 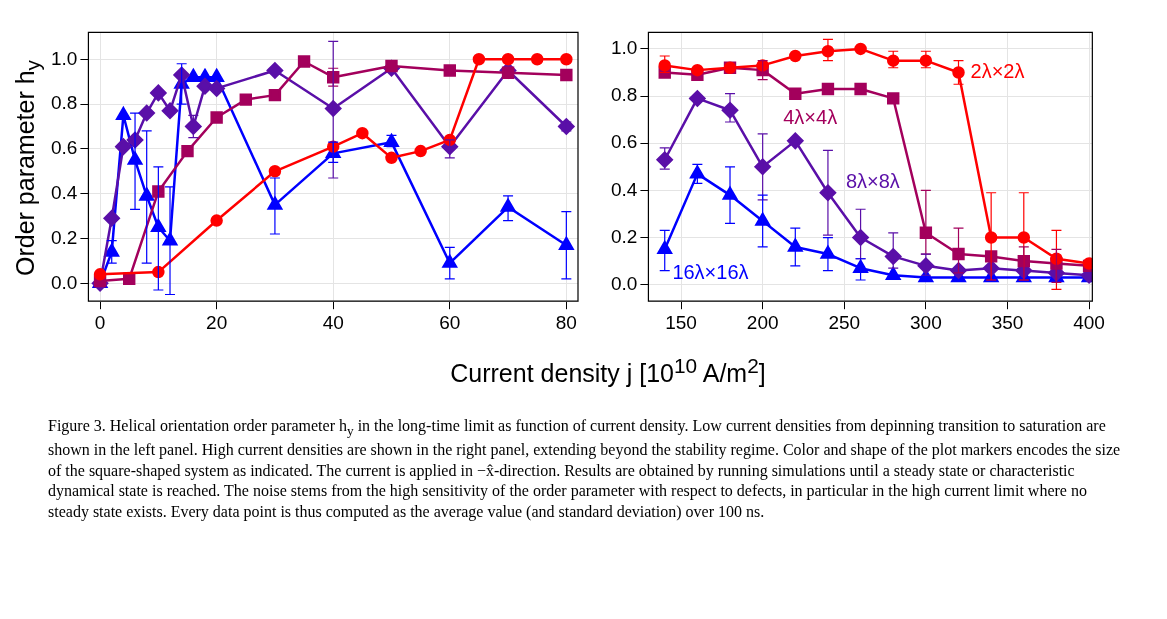 I want to click on x-tick-label: 150, so click(x=681, y=322).